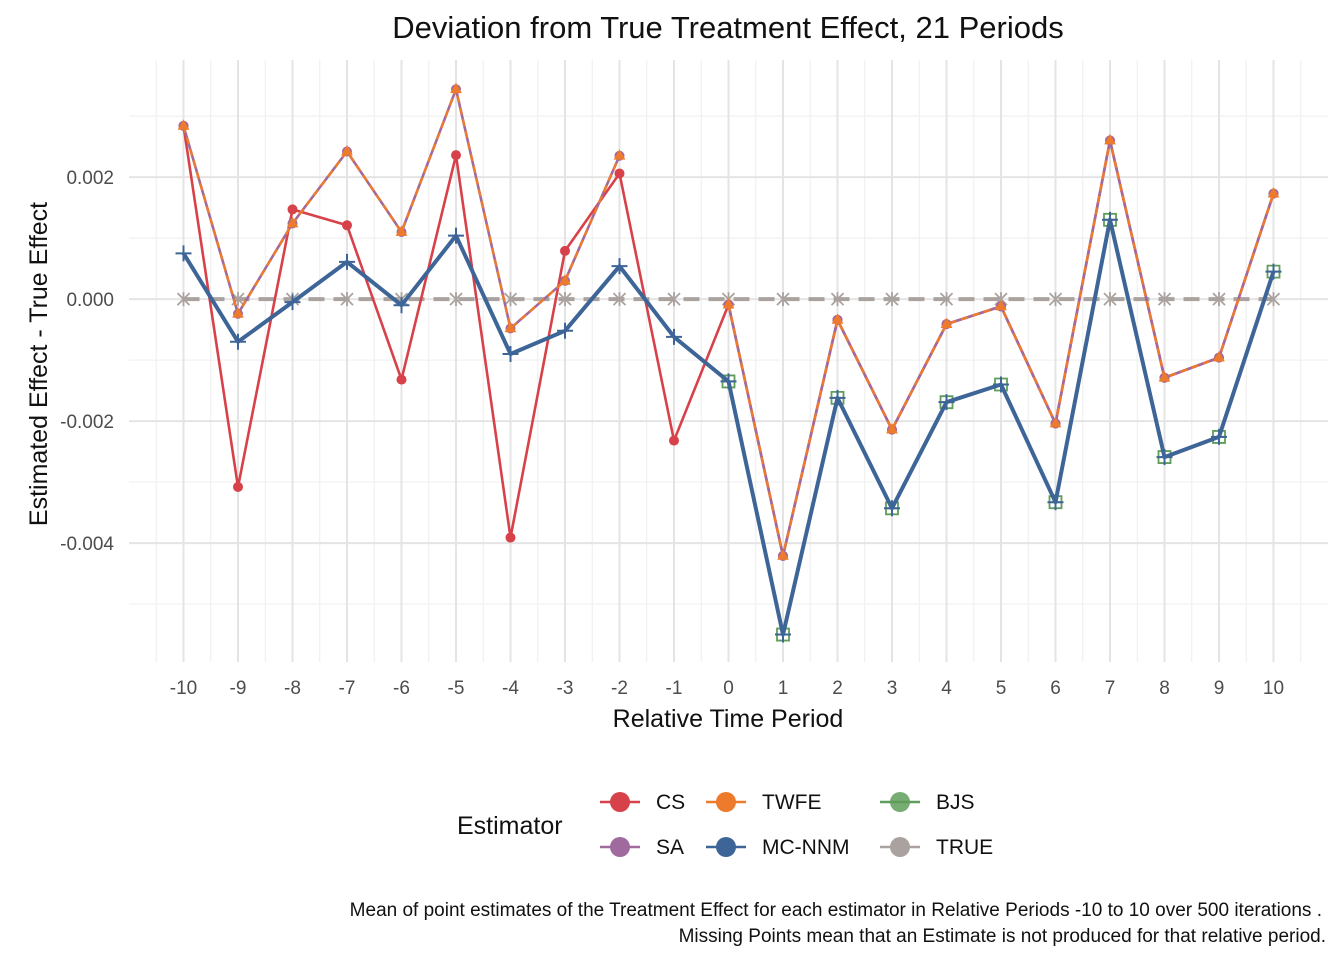  What do you see at coordinates (964, 847) in the screenshot?
I see `legend-label: TRUE` at bounding box center [964, 847].